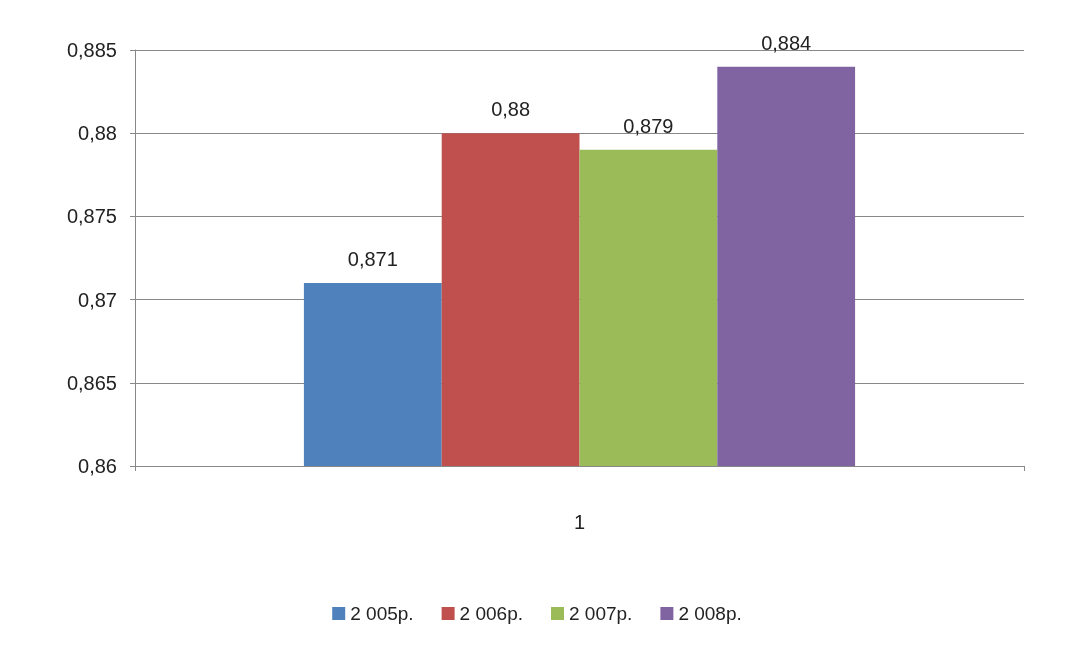  I want to click on data-label: 0,871, so click(372, 258).